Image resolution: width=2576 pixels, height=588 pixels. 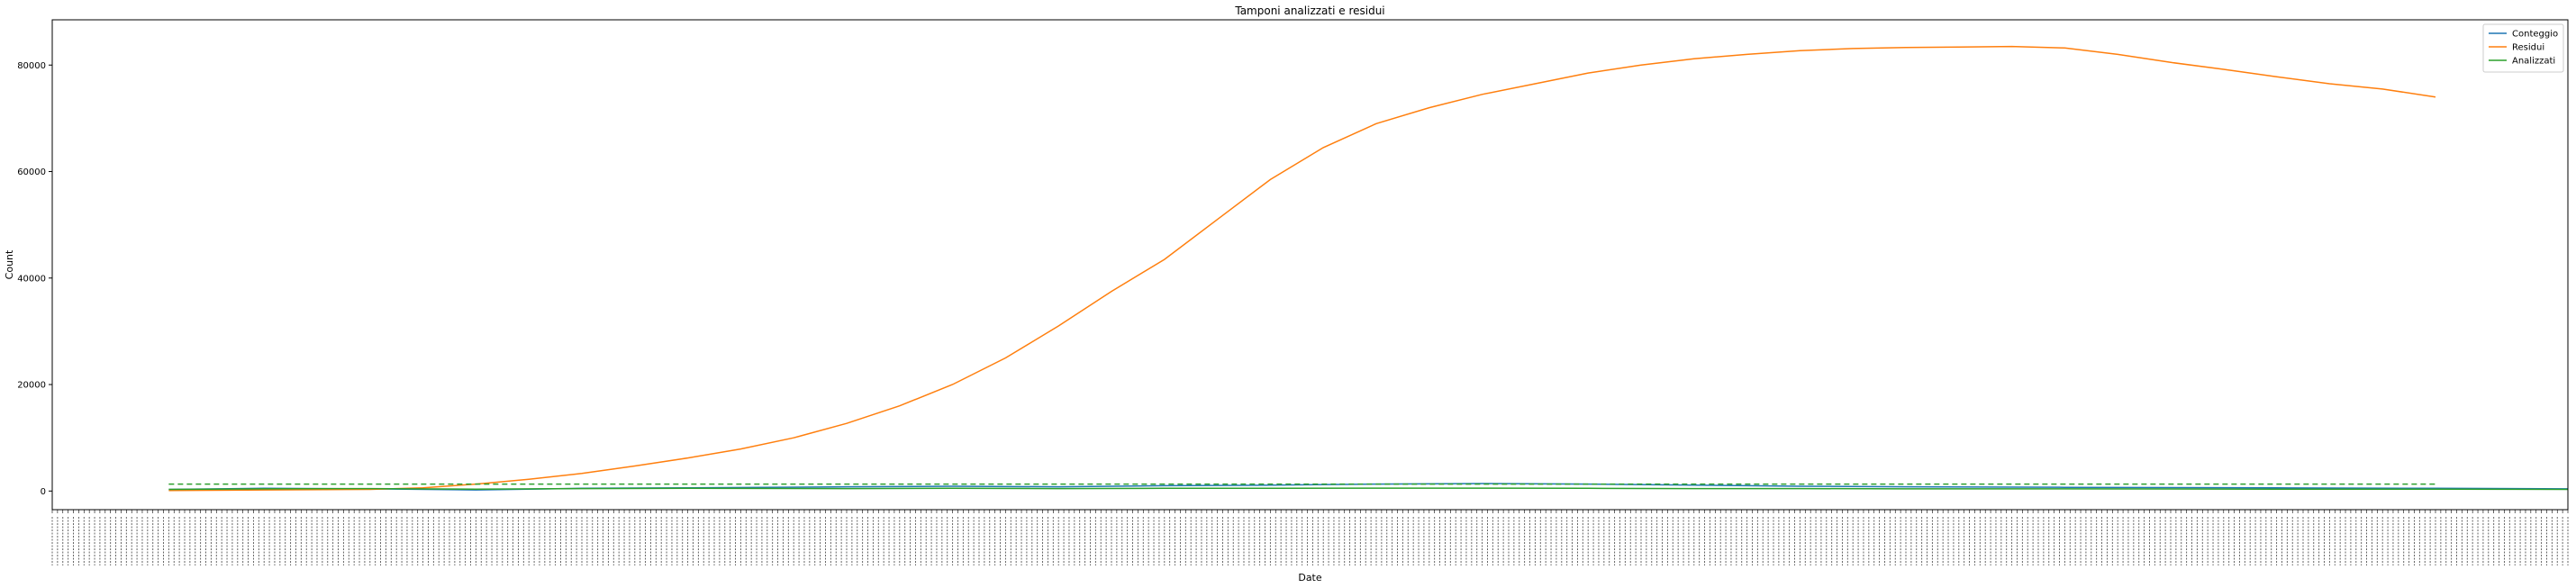 I want to click on legend-label-0: Conteggio, so click(x=2535, y=35).